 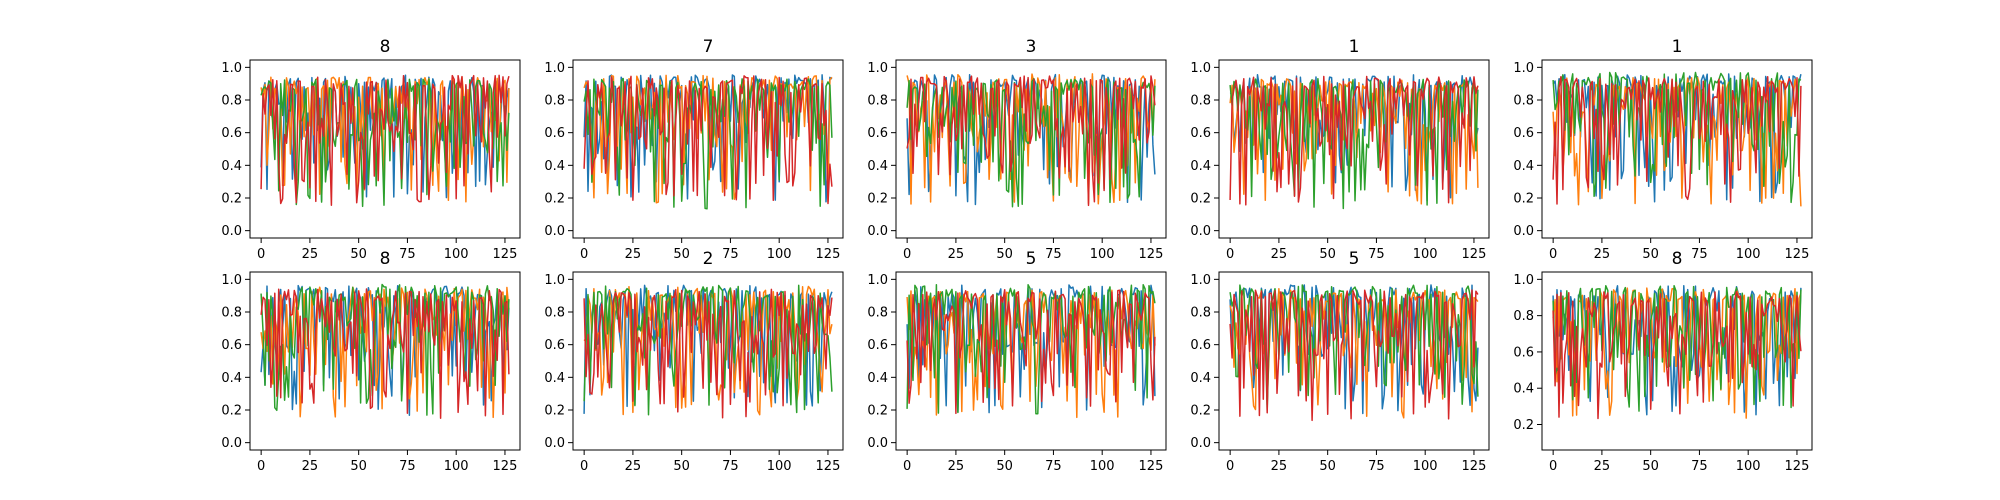 I want to click on subplot-7: 2 0 25 50 75 100 125 0.0 0.2 0.4 0.6 0.8 1.0, so click(x=694, y=361).